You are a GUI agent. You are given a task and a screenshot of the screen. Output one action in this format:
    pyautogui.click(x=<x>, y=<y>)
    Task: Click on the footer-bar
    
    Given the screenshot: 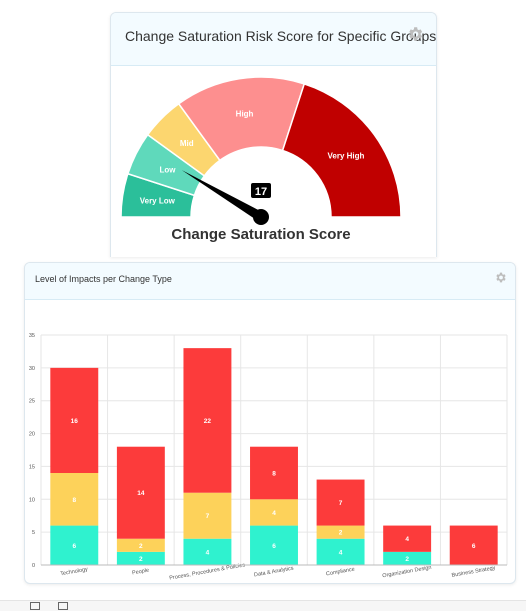 What is the action you would take?
    pyautogui.click(x=263, y=605)
    